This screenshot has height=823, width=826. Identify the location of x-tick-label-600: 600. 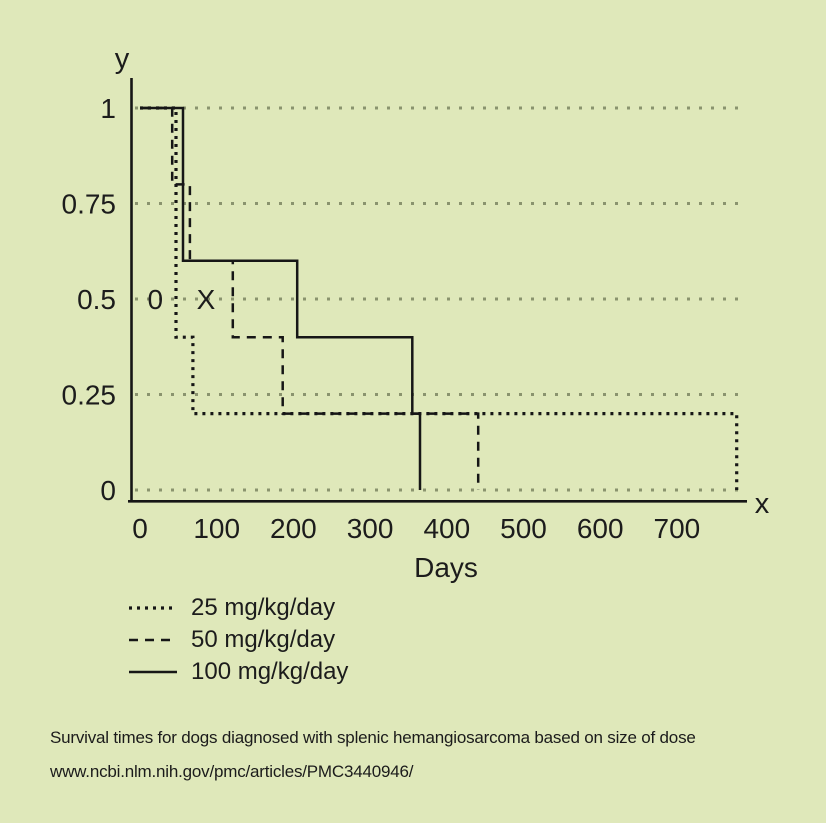
(600, 528).